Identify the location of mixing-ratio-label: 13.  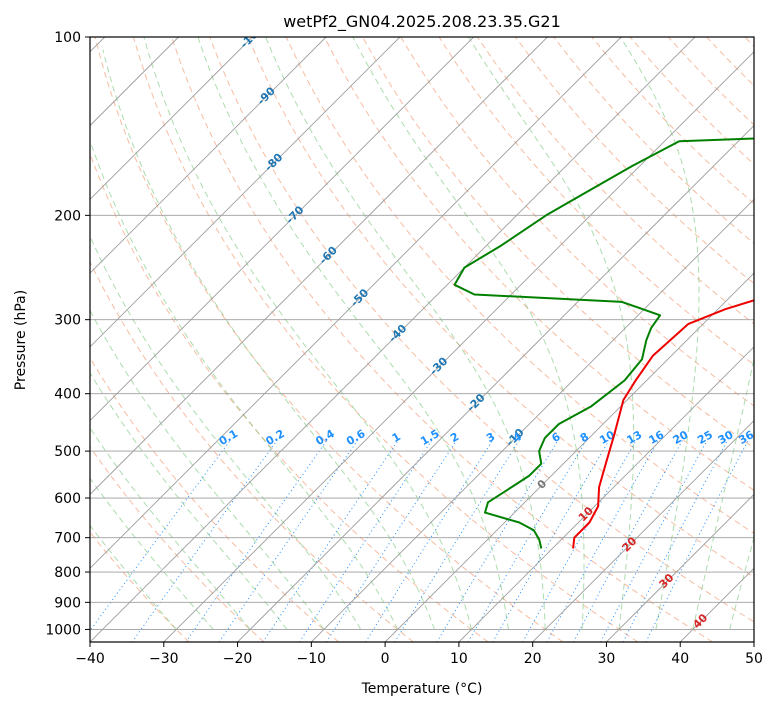
(634, 437).